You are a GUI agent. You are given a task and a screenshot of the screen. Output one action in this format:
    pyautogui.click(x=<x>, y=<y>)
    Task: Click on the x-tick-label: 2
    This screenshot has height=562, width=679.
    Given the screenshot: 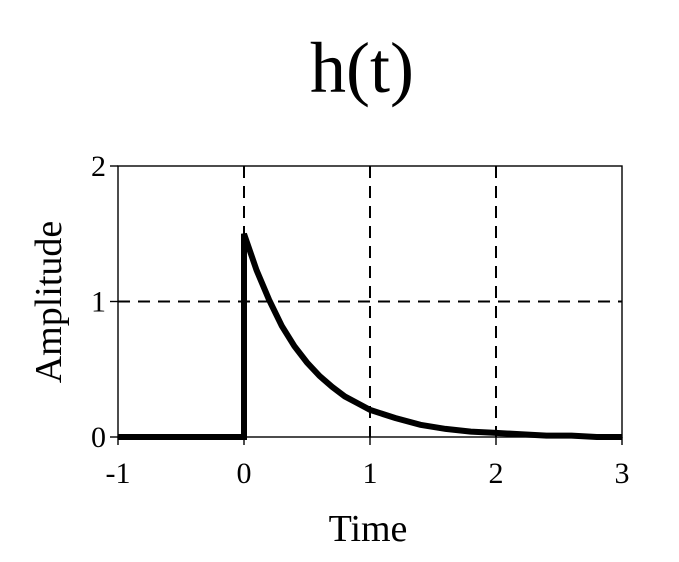 What is the action you would take?
    pyautogui.click(x=496, y=473)
    